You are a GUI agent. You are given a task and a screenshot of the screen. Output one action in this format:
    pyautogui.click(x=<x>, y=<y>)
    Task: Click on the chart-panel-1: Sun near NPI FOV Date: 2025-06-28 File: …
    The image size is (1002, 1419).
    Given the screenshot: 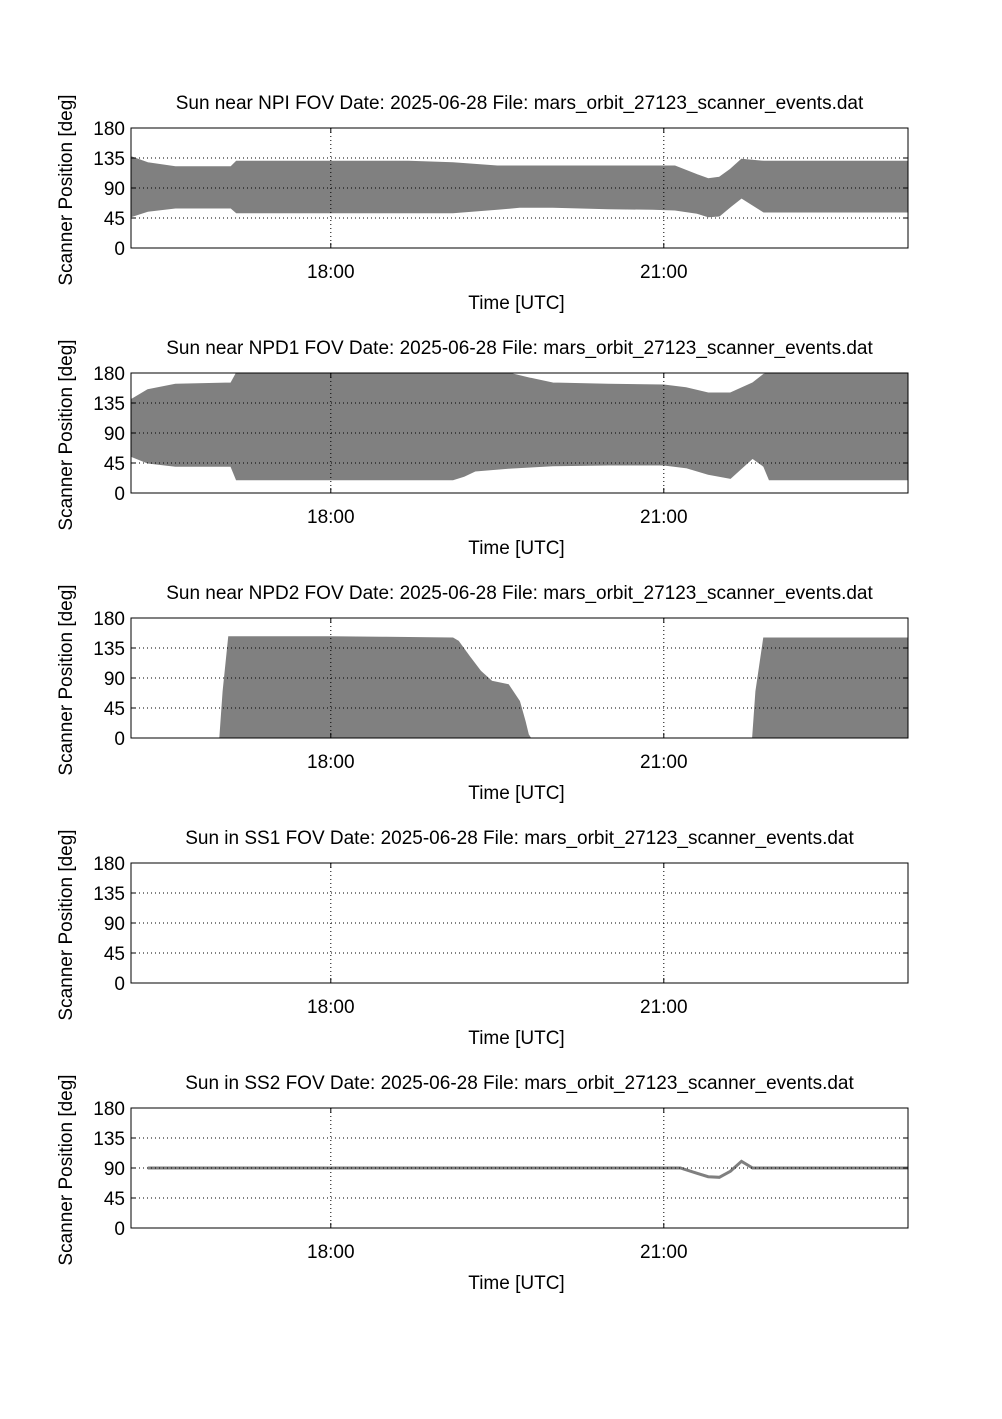 What is the action you would take?
    pyautogui.click(x=482, y=203)
    